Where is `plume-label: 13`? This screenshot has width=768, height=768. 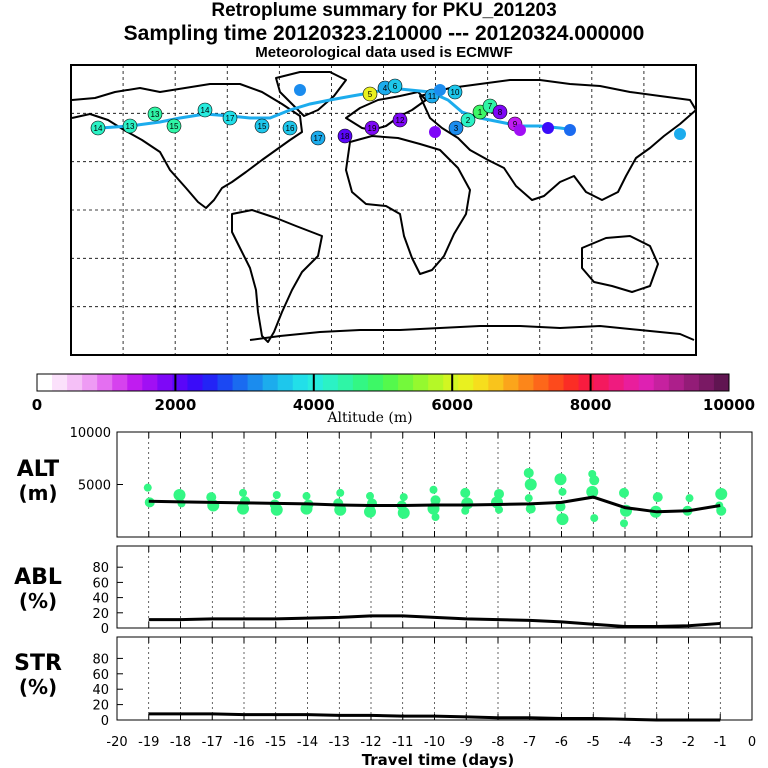
plume-label: 13 is located at coordinates (155, 114).